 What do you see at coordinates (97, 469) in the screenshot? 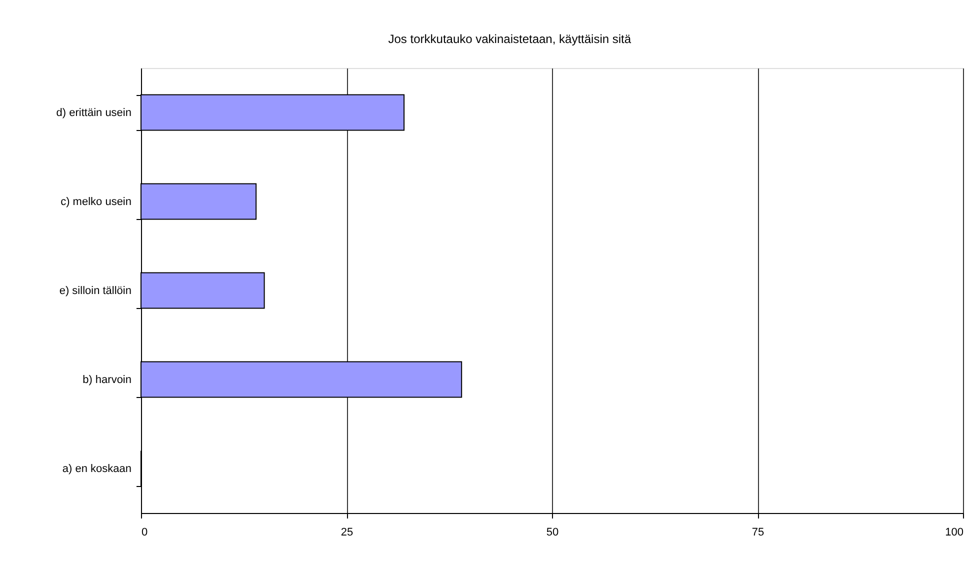
I see `y-tick-label: a) en koskaan` at bounding box center [97, 469].